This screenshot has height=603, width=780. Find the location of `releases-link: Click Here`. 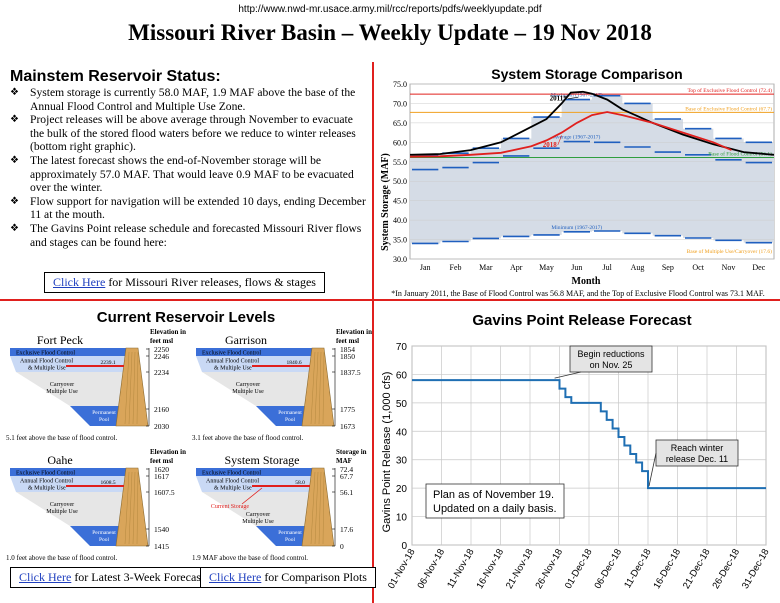

releases-link: Click Here is located at coordinates (79, 282).